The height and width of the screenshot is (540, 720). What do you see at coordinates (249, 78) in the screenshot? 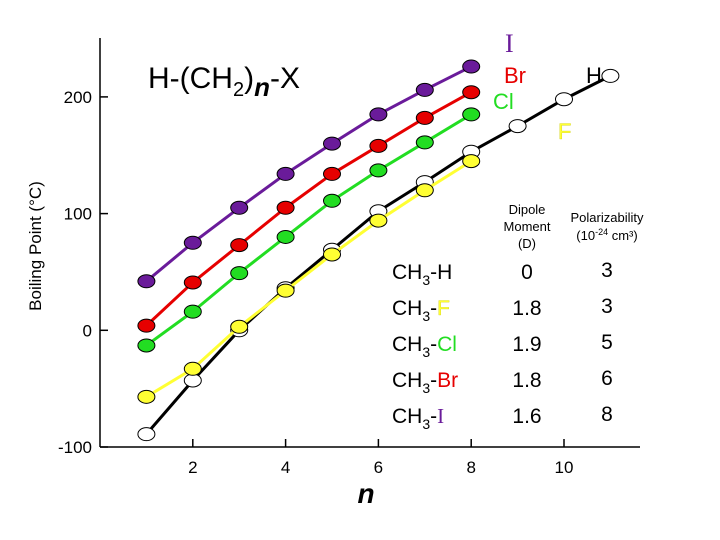
I see `title-close: )` at bounding box center [249, 78].